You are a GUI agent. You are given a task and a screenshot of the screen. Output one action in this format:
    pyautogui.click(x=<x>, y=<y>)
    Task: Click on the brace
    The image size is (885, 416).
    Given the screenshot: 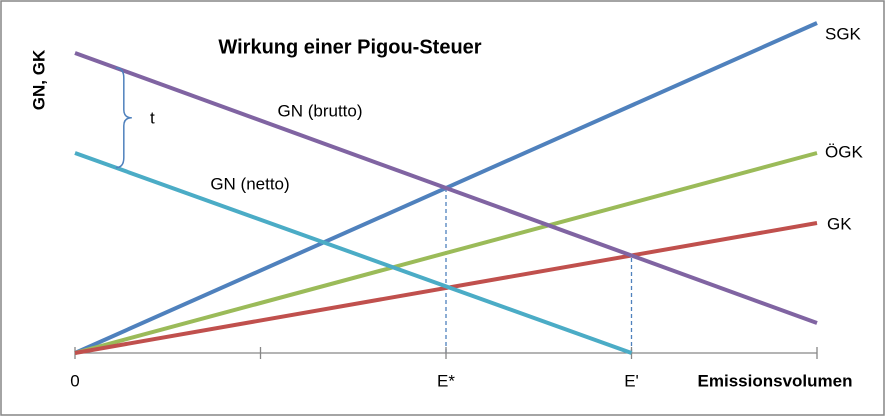 What is the action you would take?
    pyautogui.click(x=123, y=118)
    